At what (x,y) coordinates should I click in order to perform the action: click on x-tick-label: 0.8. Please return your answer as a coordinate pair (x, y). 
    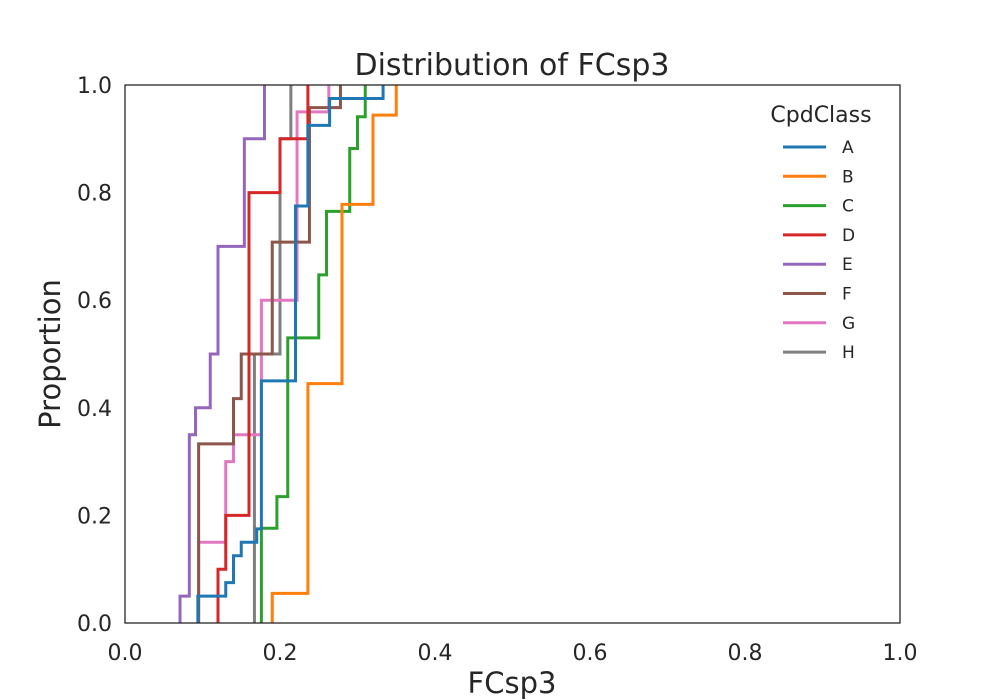
    Looking at the image, I should click on (745, 653).